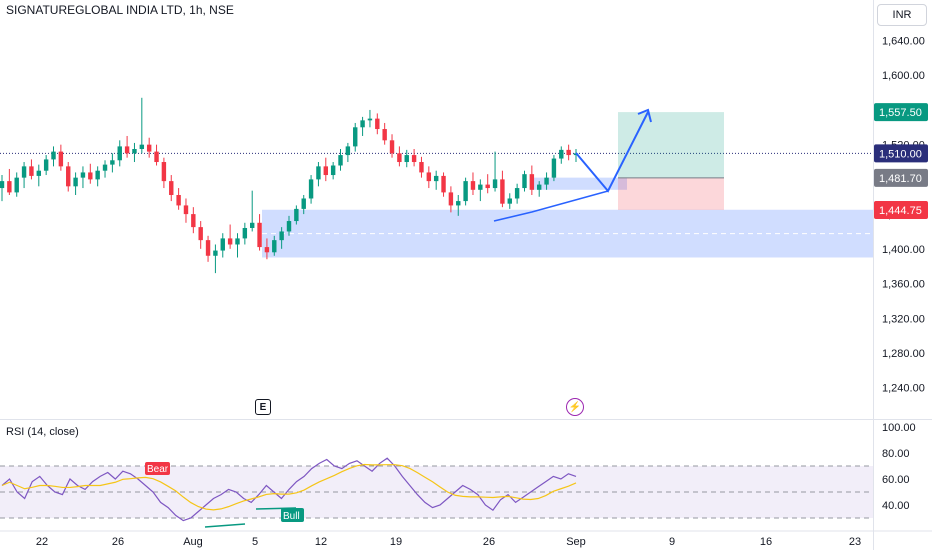 The width and height of the screenshot is (932, 550). What do you see at coordinates (903, 285) in the screenshot?
I see `price-tick-label: 1,360.00` at bounding box center [903, 285].